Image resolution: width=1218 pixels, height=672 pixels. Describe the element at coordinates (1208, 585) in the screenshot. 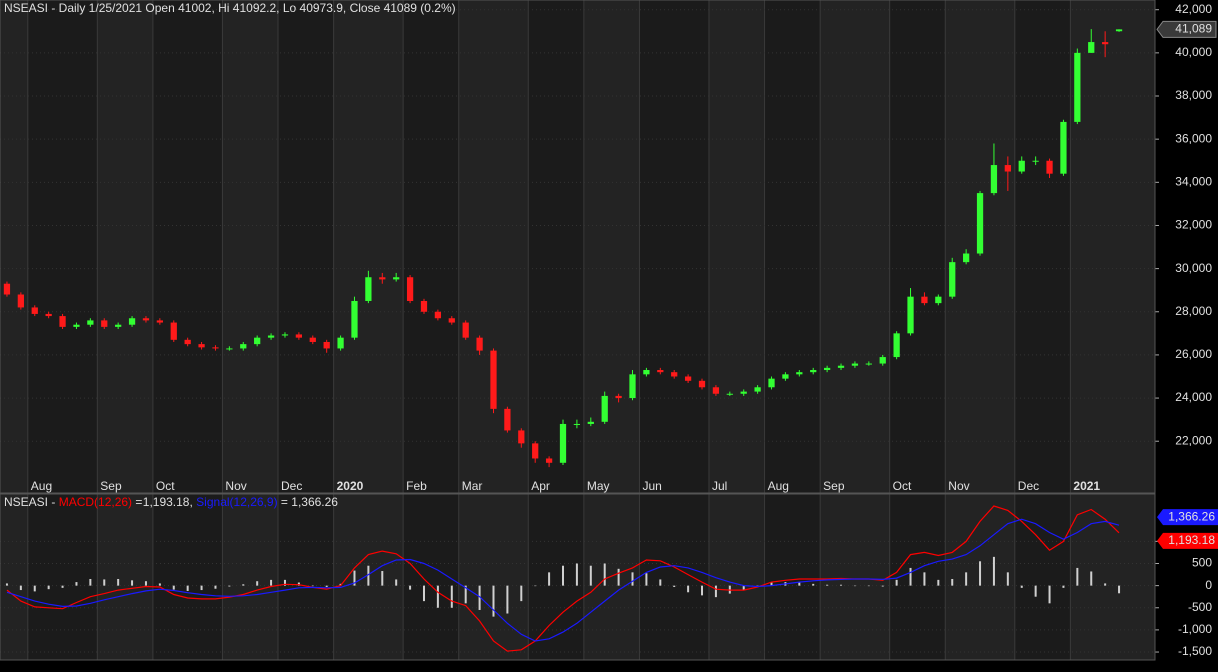

I see `y-tick-label: 0` at that location.